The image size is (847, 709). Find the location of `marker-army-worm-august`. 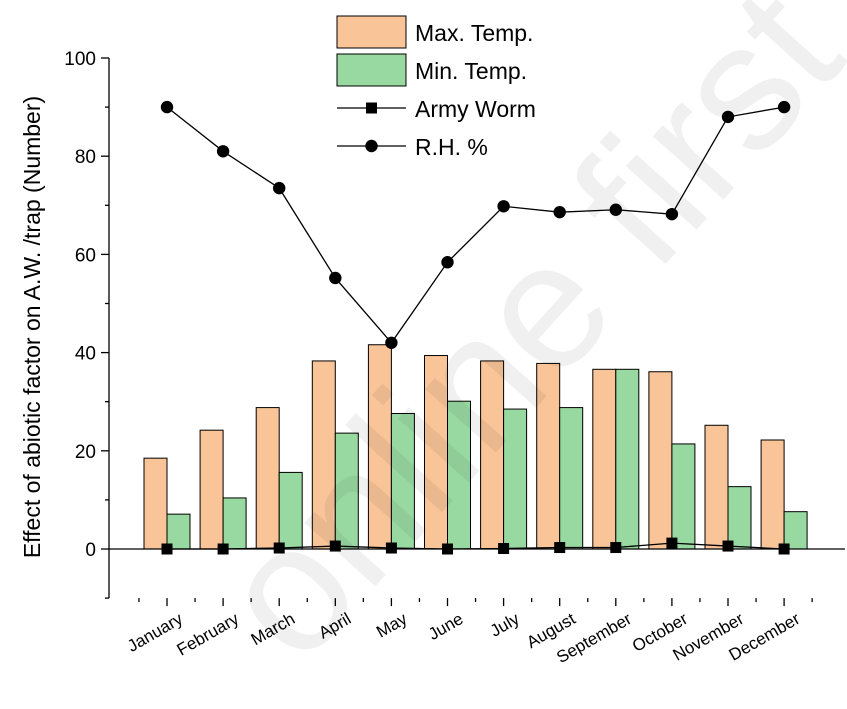

marker-army-worm-august is located at coordinates (560, 548).